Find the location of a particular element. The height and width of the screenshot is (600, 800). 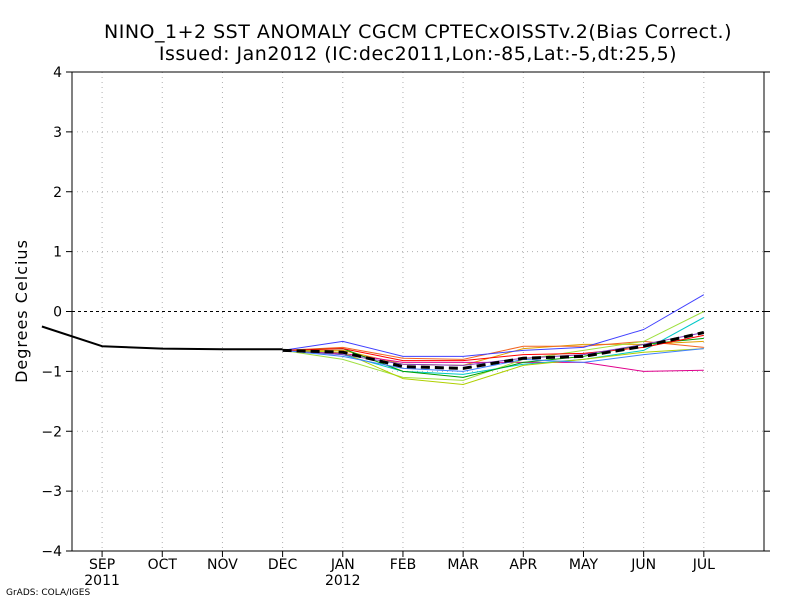

series-group is located at coordinates (373, 339).